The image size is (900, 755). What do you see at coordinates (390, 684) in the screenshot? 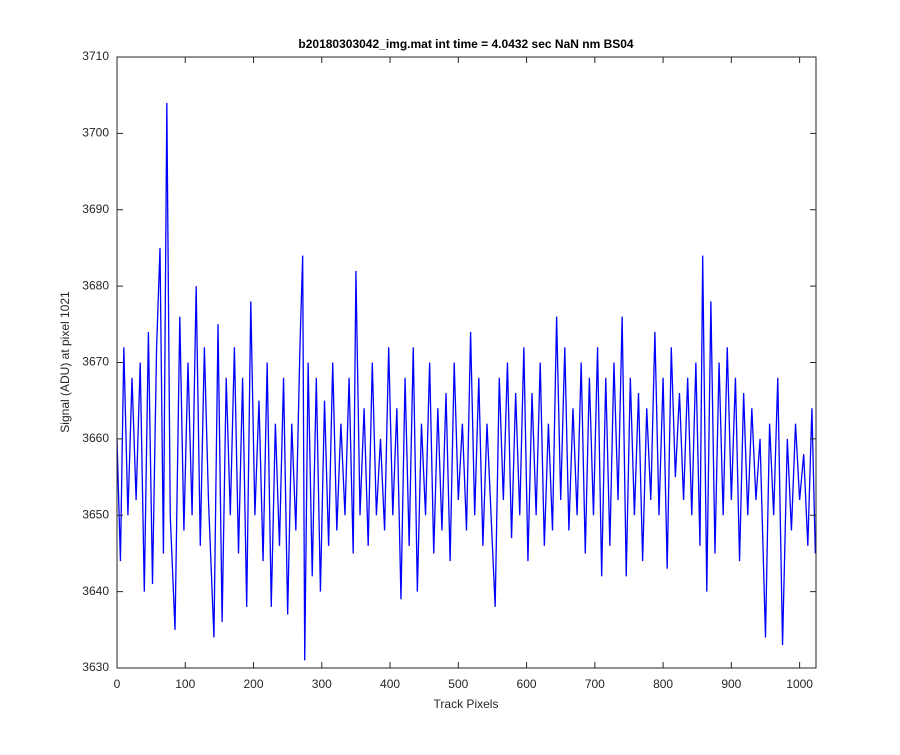
I see `x-tick-label: 400` at bounding box center [390, 684].